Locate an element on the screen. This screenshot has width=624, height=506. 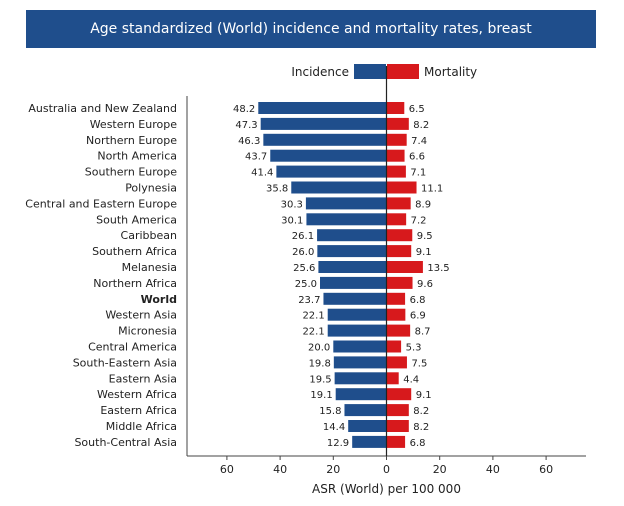
category-label: Eastern Asia is located at coordinates (143, 378).